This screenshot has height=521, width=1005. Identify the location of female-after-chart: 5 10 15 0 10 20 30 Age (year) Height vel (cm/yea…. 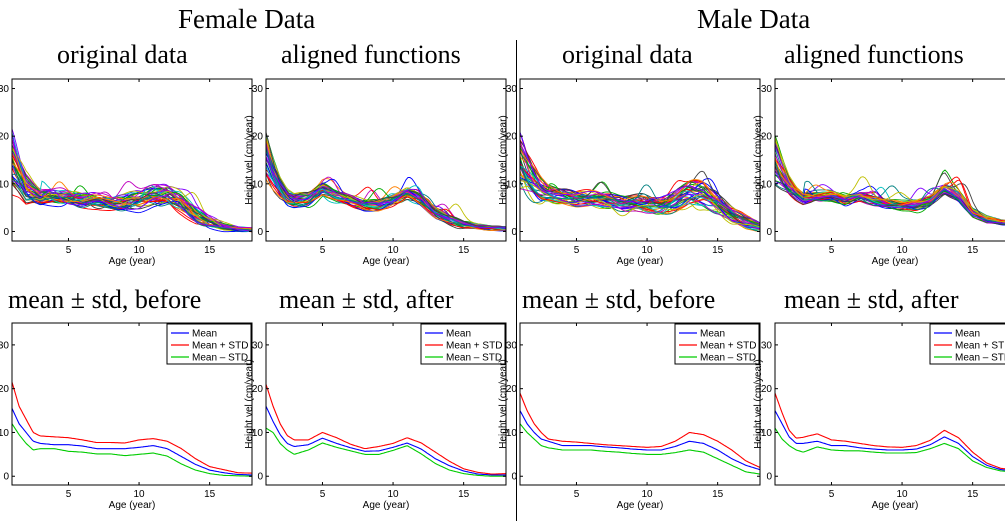
(375, 416).